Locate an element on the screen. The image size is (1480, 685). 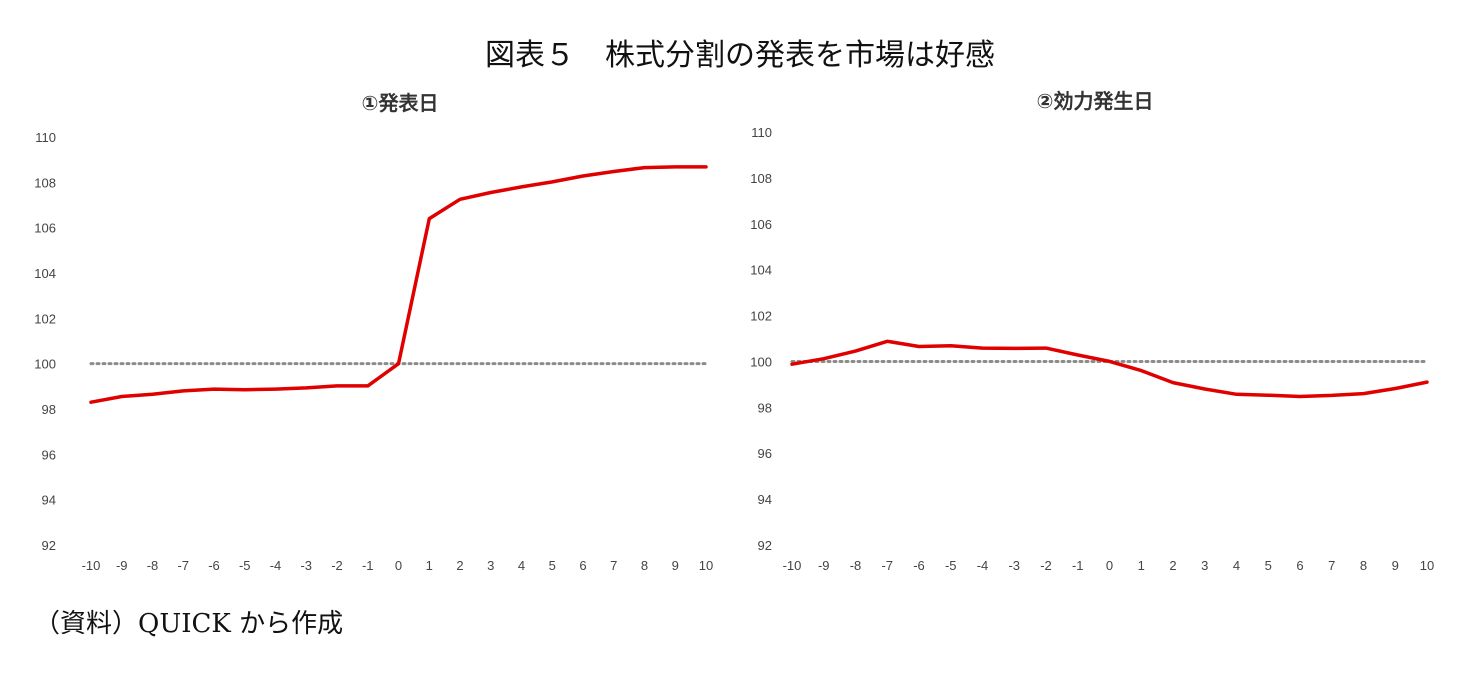
chart-title: ①発表日 is located at coordinates (400, 103).